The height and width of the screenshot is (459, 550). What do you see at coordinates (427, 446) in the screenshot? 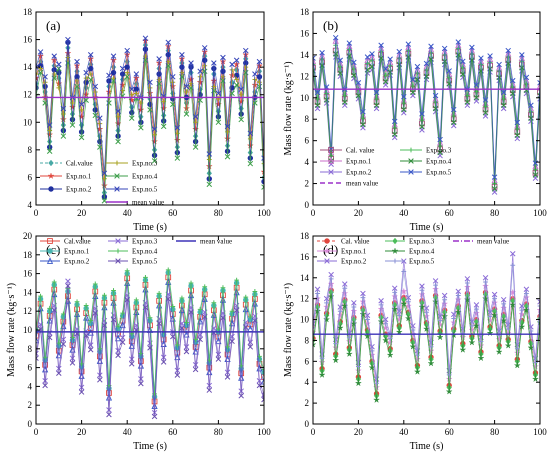
I see `x-axis-title: Time (s)` at bounding box center [427, 446].